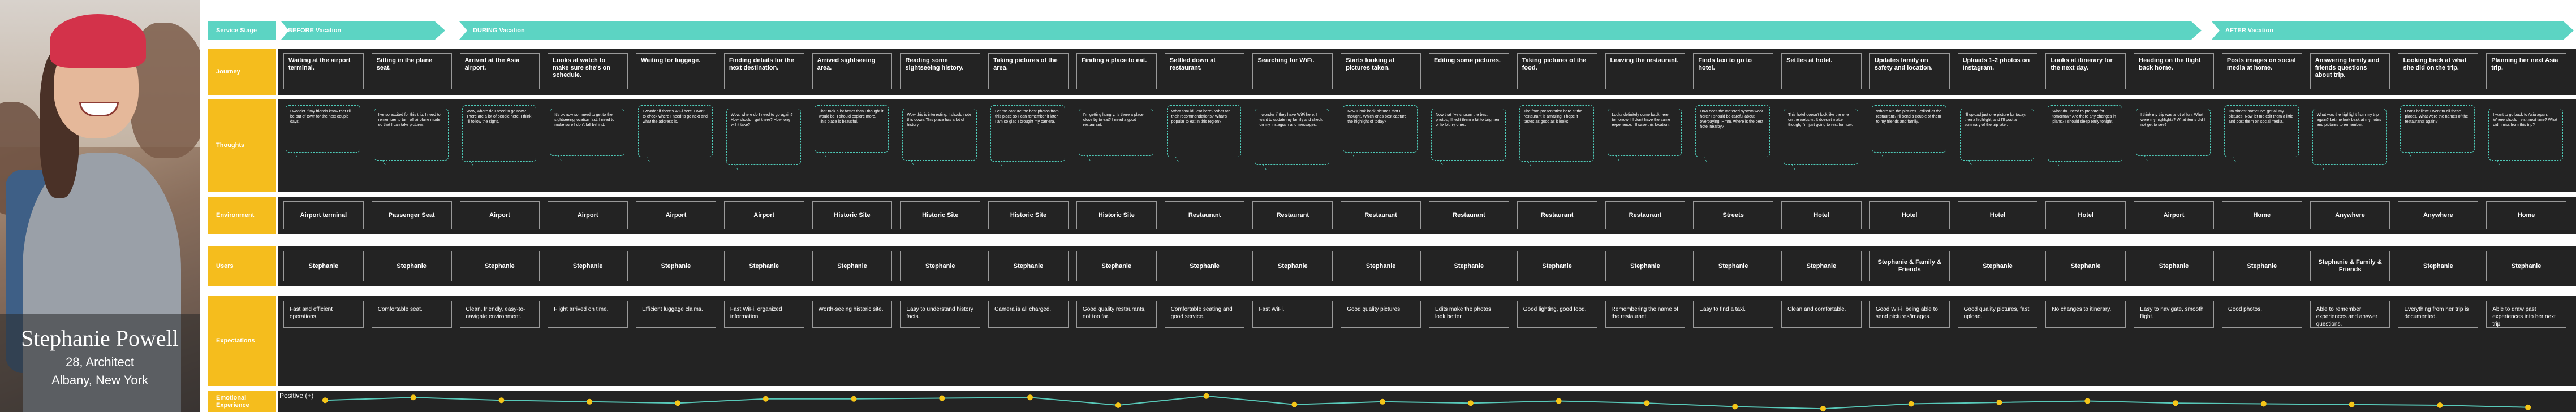 This screenshot has height=412, width=2576. What do you see at coordinates (1381, 71) in the screenshot?
I see `journey-step: Starts looking at pictures taken.` at bounding box center [1381, 71].